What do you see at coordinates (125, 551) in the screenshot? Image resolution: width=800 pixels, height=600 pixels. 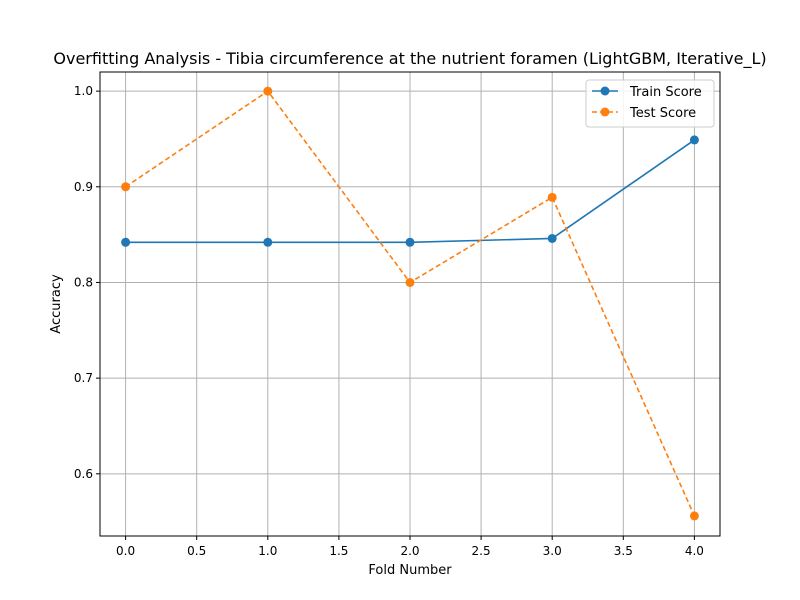 I see `x-tick-label: 0.0` at bounding box center [125, 551].